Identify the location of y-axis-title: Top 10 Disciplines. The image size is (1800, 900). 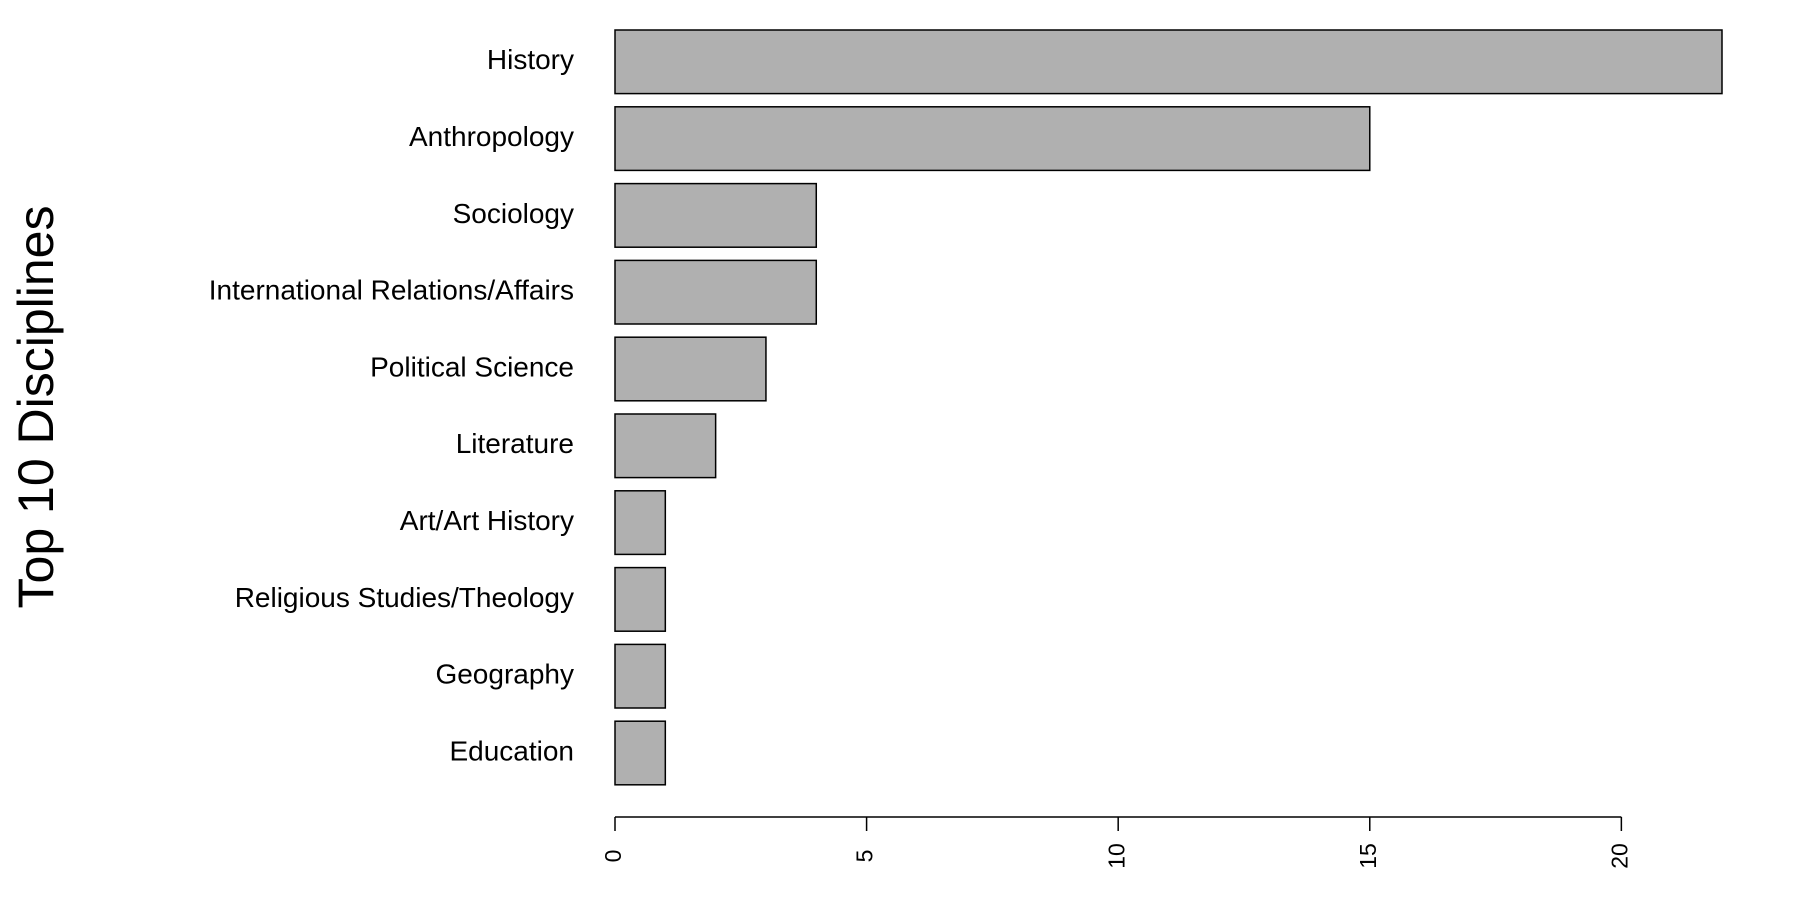
(36, 407).